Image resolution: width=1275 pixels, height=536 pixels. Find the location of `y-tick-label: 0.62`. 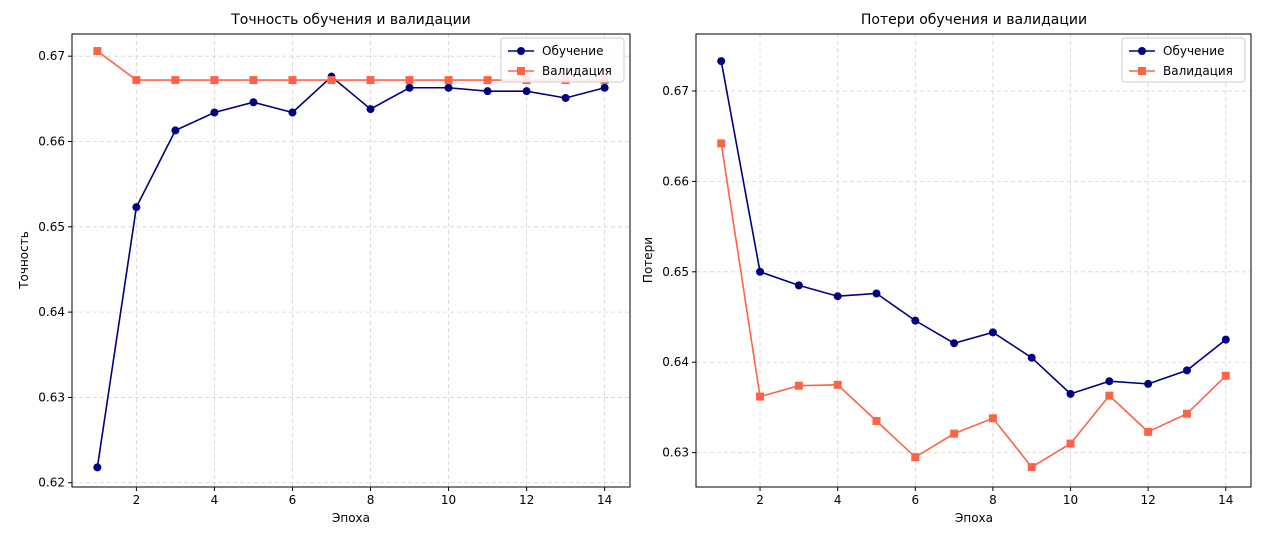

y-tick-label: 0.62 is located at coordinates (51, 483).